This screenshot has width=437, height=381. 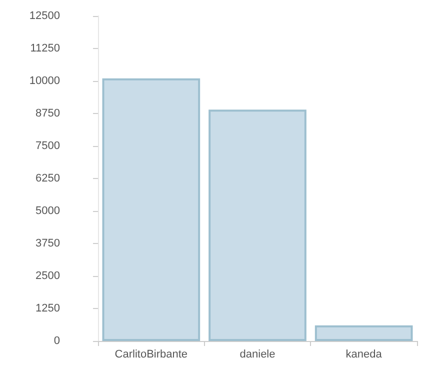 What do you see at coordinates (44, 16) in the screenshot?
I see `y-tick-label: 12500` at bounding box center [44, 16].